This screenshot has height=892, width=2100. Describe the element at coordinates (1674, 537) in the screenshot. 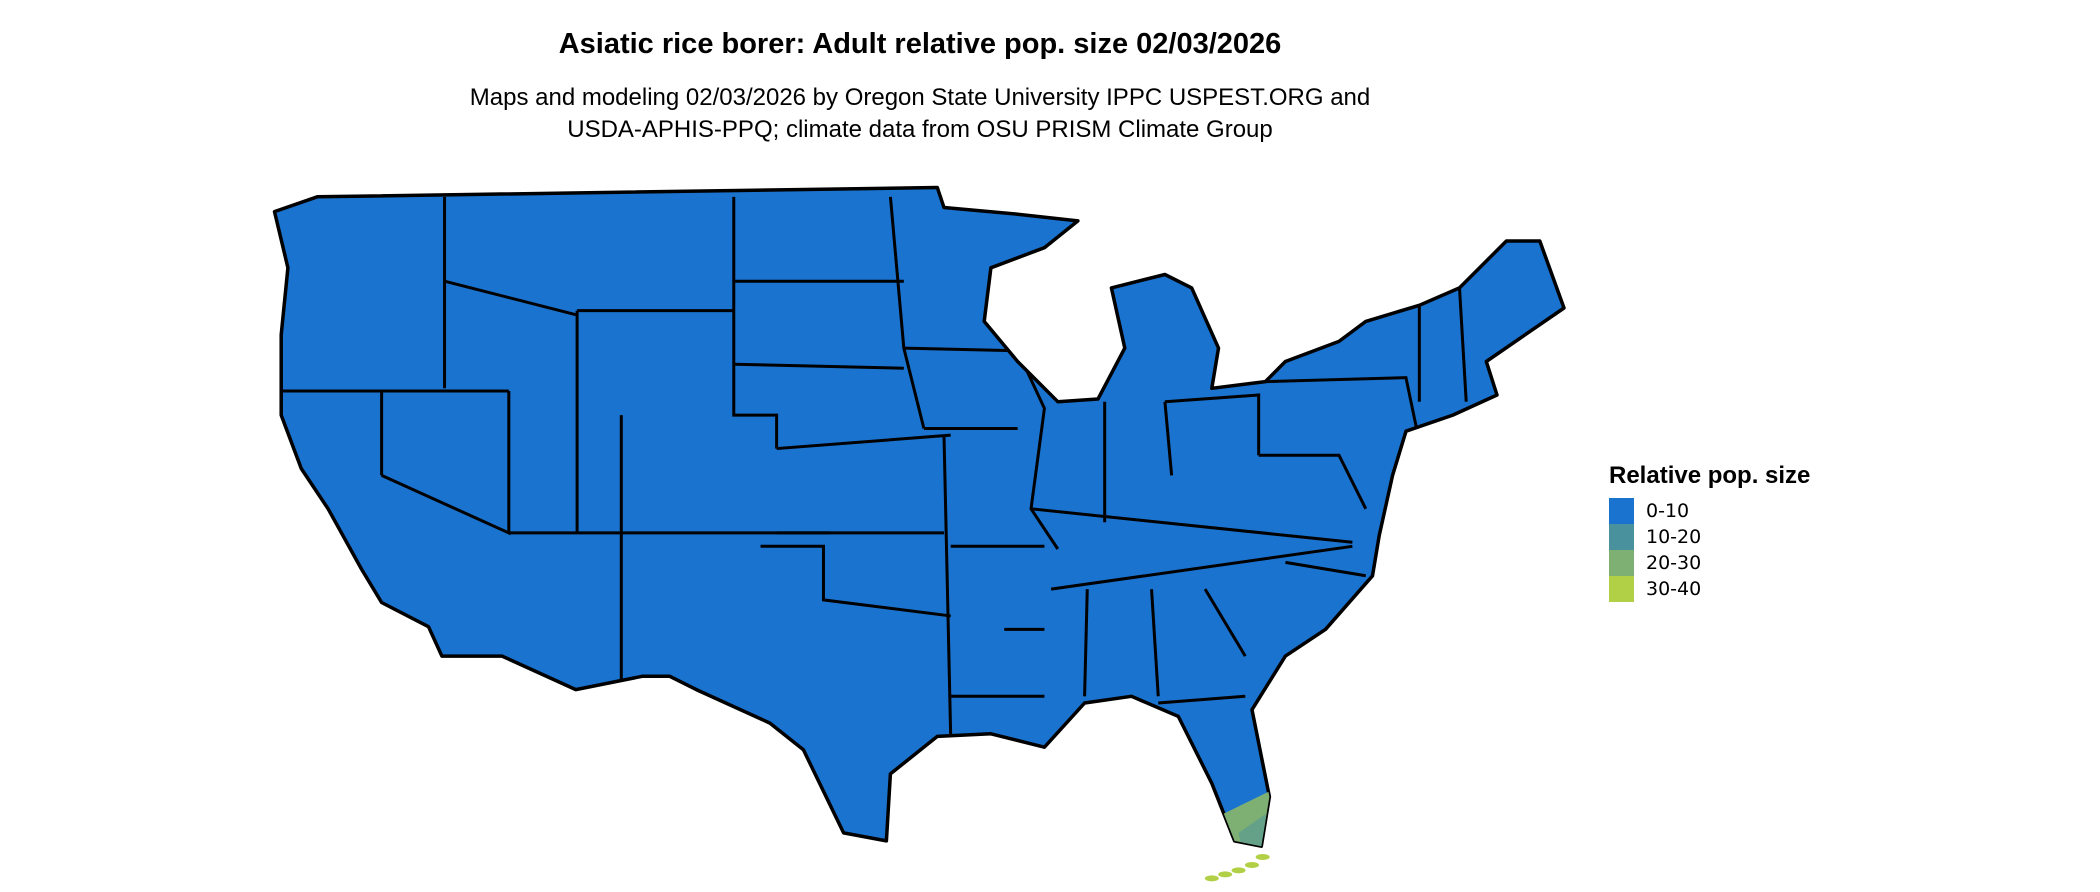

I see `legend-label: 10-20` at that location.